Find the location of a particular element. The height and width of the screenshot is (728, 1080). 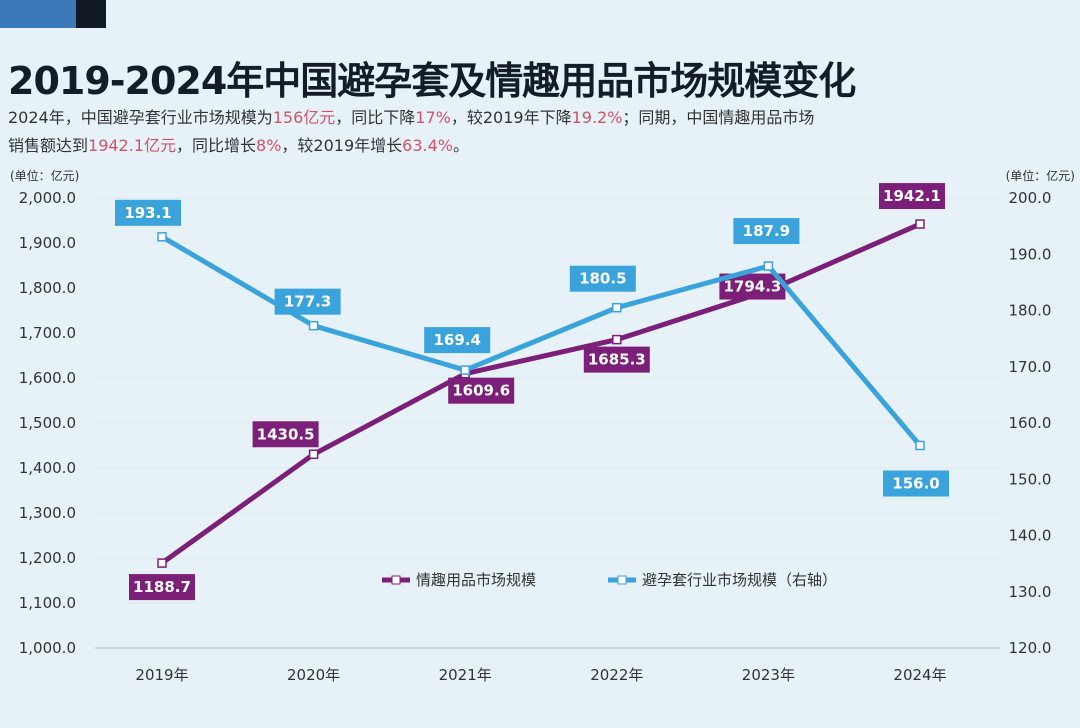

subtitle-text: 2024年，中国避孕套行业市场规模为 is located at coordinates (140, 117).